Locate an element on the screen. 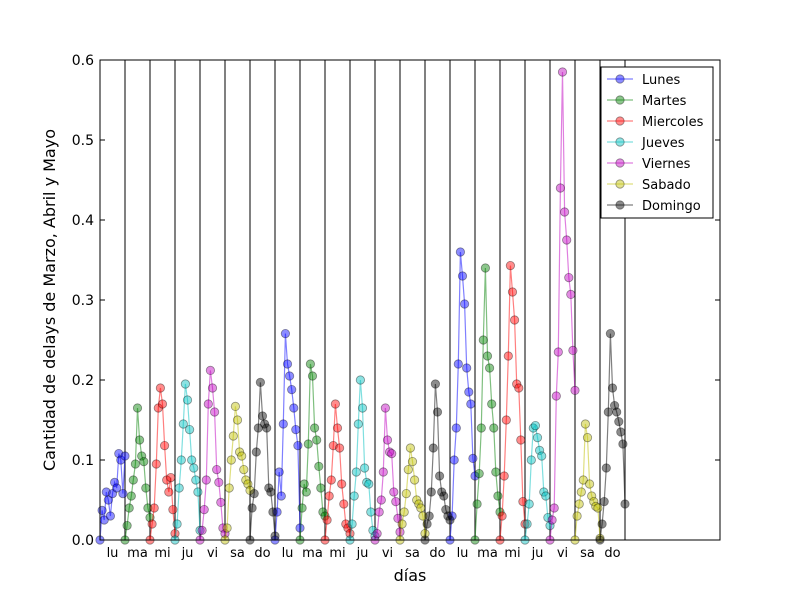 The width and height of the screenshot is (800, 600). legend-item: Viernes is located at coordinates (649, 164).